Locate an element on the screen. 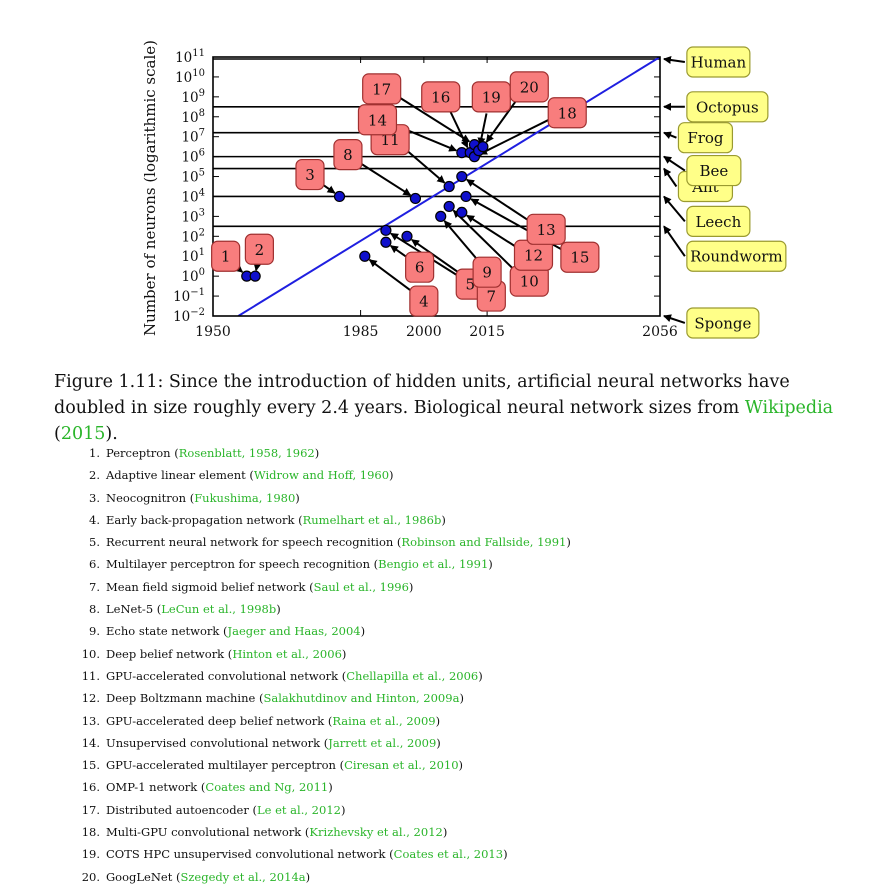 The height and width of the screenshot is (891, 889). reference-citation-link: Jaeger and Haas, 2004 is located at coordinates (294, 631).